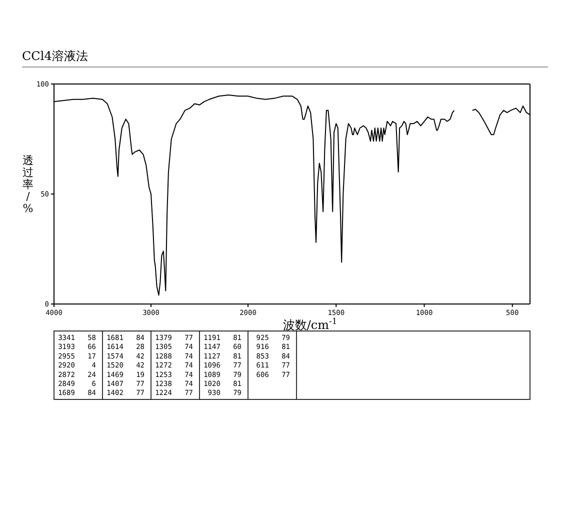  Describe the element at coordinates (310, 324) in the screenshot. I see `x-axis-title: 波数/cm$^{-1}$` at that location.